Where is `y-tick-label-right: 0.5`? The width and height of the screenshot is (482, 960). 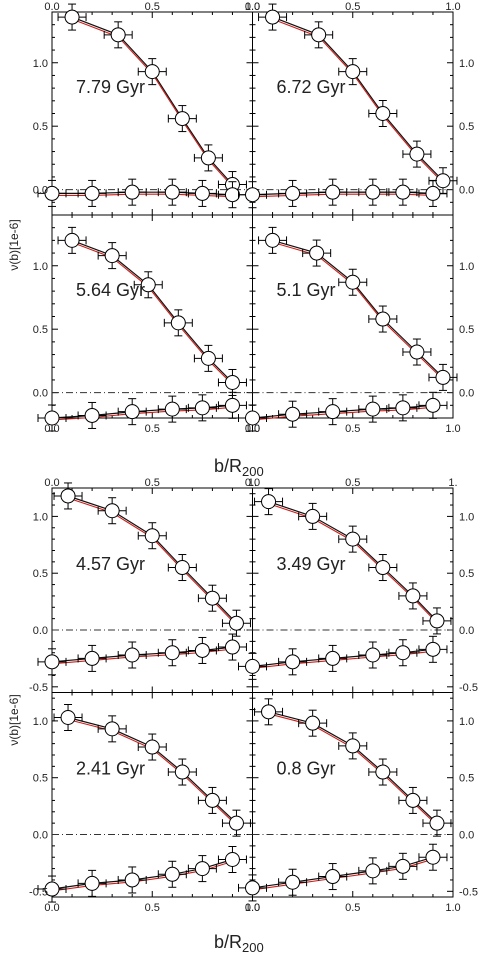
y-tick-label-right: 0.5 is located at coordinates (466, 574).